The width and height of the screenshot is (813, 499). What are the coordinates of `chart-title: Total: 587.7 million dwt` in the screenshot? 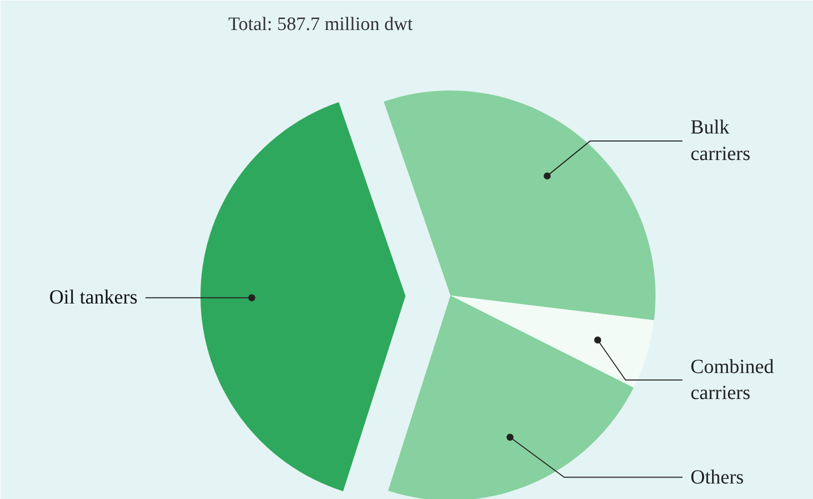 It's located at (321, 24).